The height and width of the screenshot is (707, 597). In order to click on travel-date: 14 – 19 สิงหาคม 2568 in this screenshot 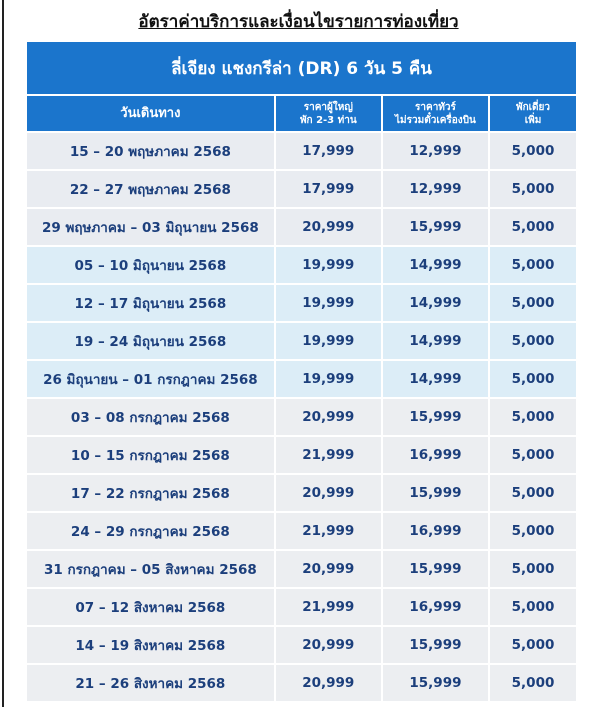, I will do `click(150, 645)`.